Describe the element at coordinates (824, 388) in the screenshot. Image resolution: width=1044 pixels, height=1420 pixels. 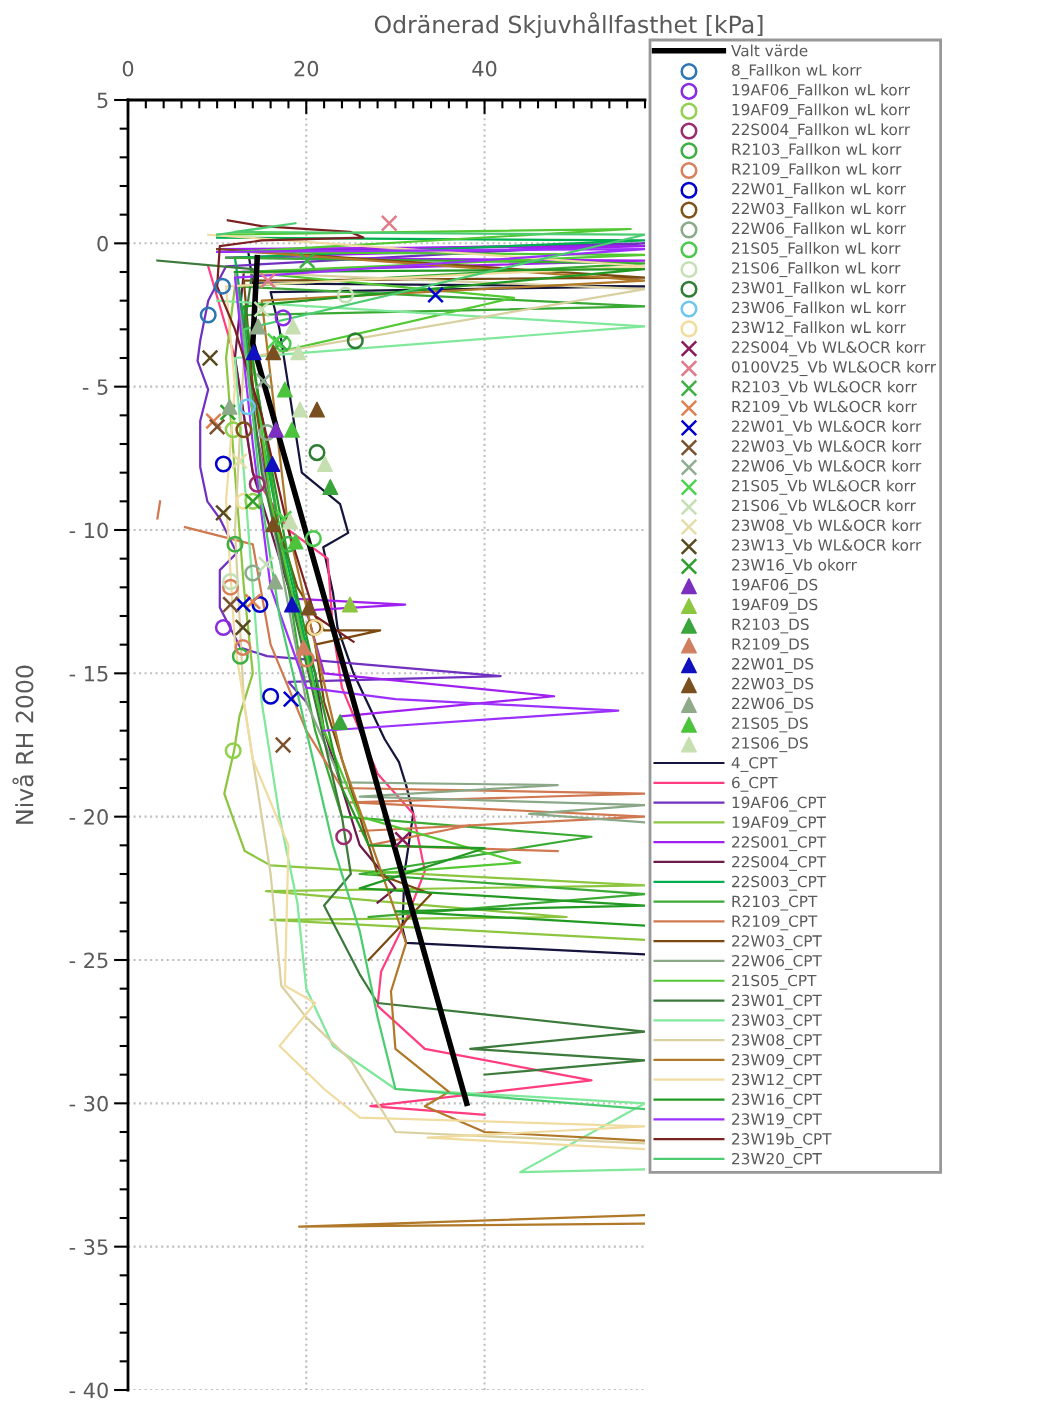
I see `legend-label: R2103_Vb WL&OCR korr` at that location.